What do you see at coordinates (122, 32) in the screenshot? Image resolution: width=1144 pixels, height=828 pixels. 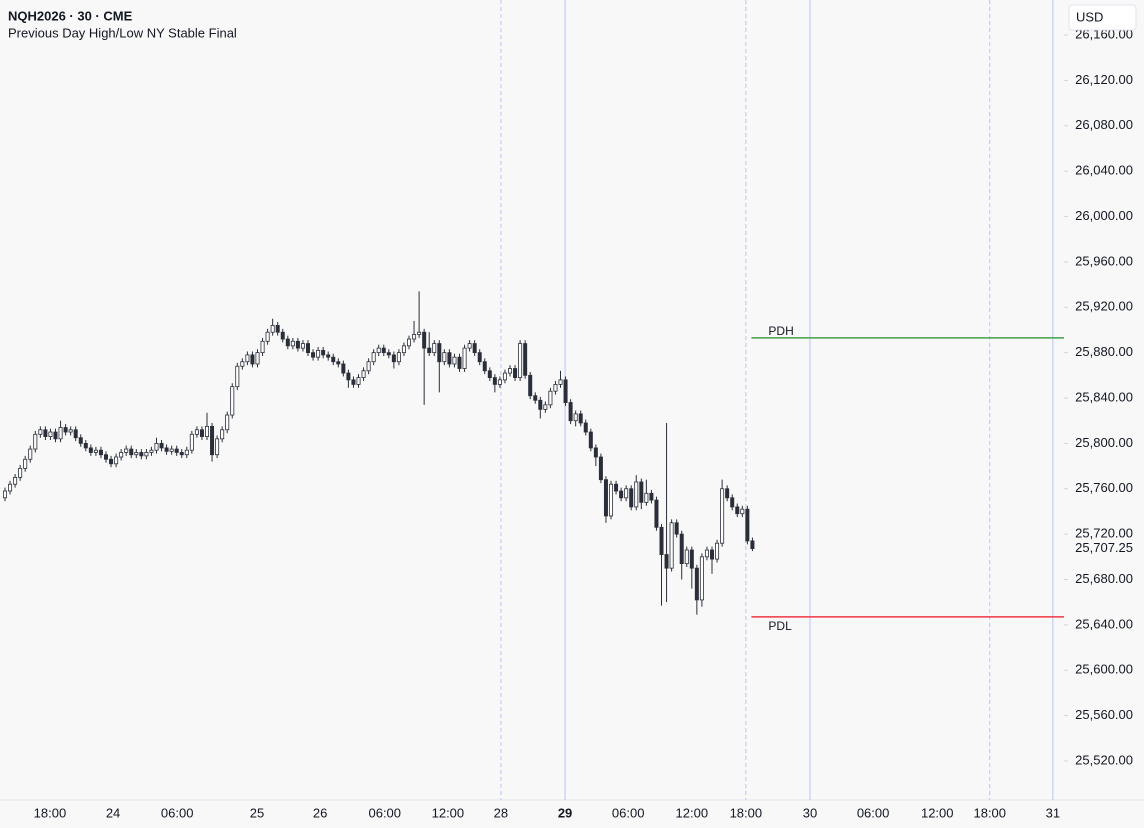 I see `indicator-title: Previous Day High/Low NY Stable Final` at bounding box center [122, 32].